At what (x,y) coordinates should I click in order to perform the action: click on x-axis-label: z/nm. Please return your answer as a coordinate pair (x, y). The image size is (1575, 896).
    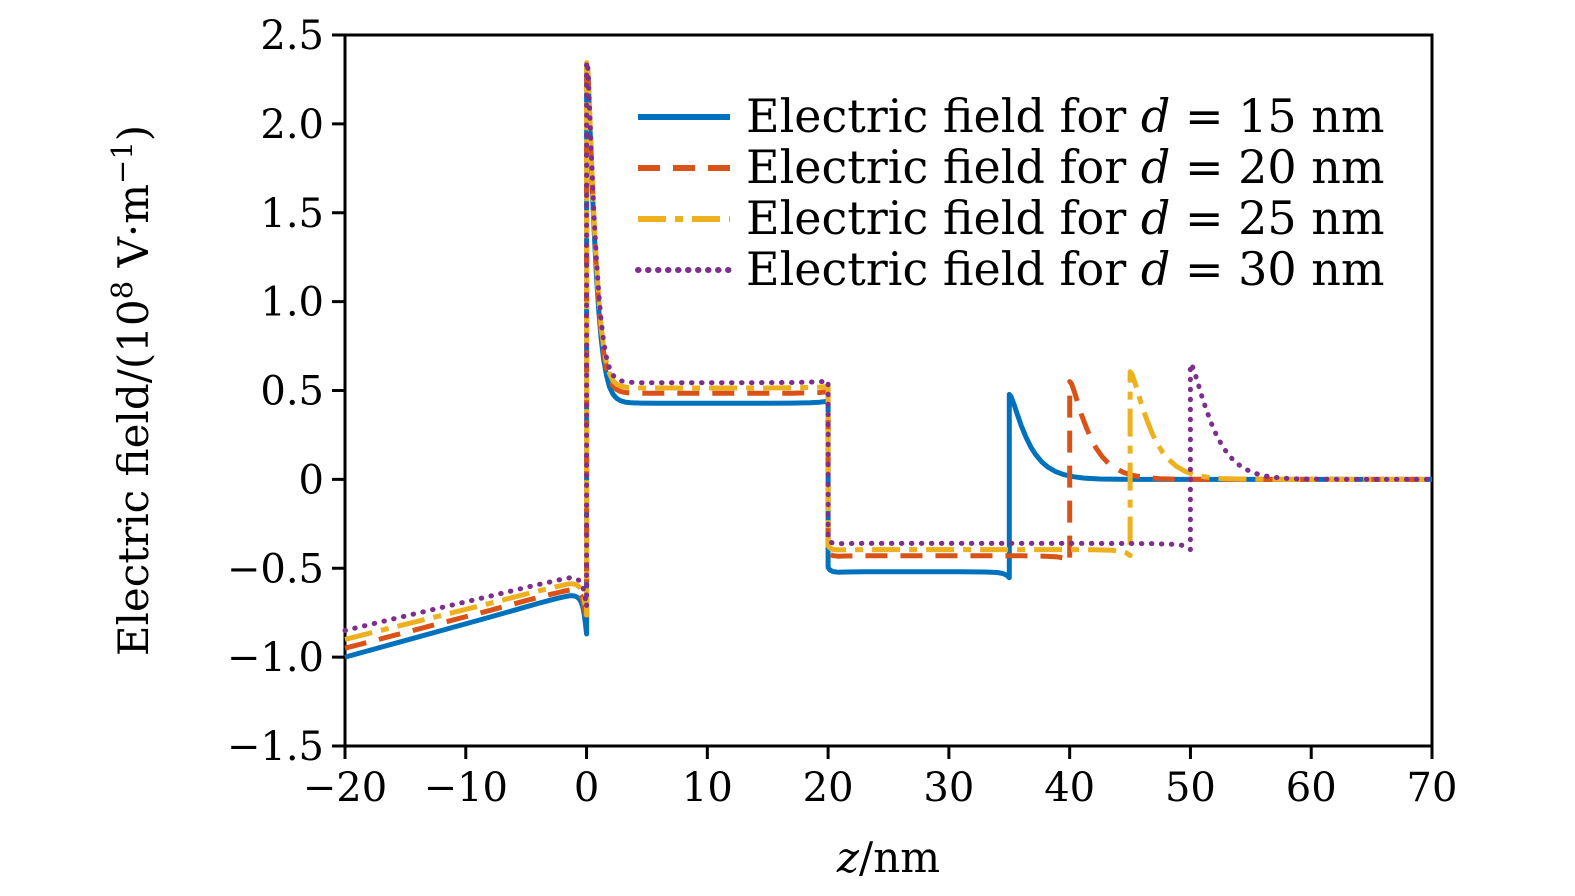
    Looking at the image, I should click on (888, 857).